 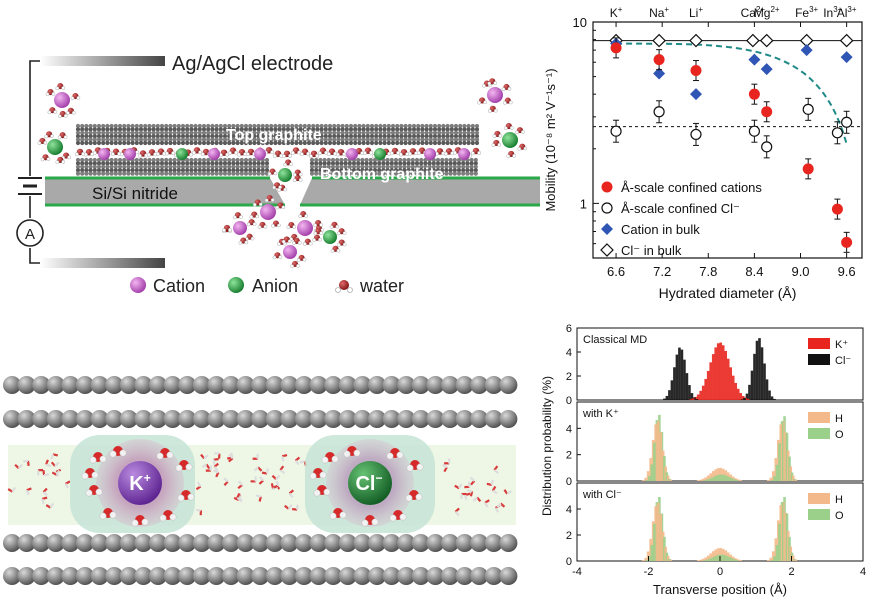 I want to click on anion-ion: Cl−, so click(x=370, y=483).